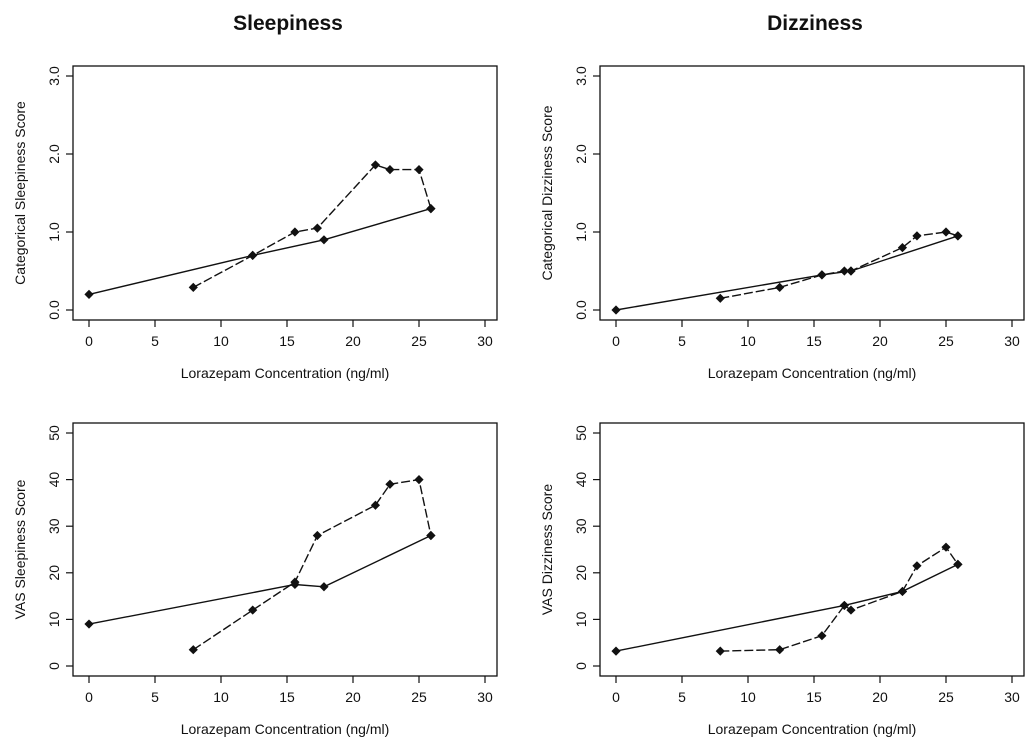 This screenshot has width=1028, height=740. What do you see at coordinates (581, 573) in the screenshot?
I see `y-tick-label: 20` at bounding box center [581, 573].